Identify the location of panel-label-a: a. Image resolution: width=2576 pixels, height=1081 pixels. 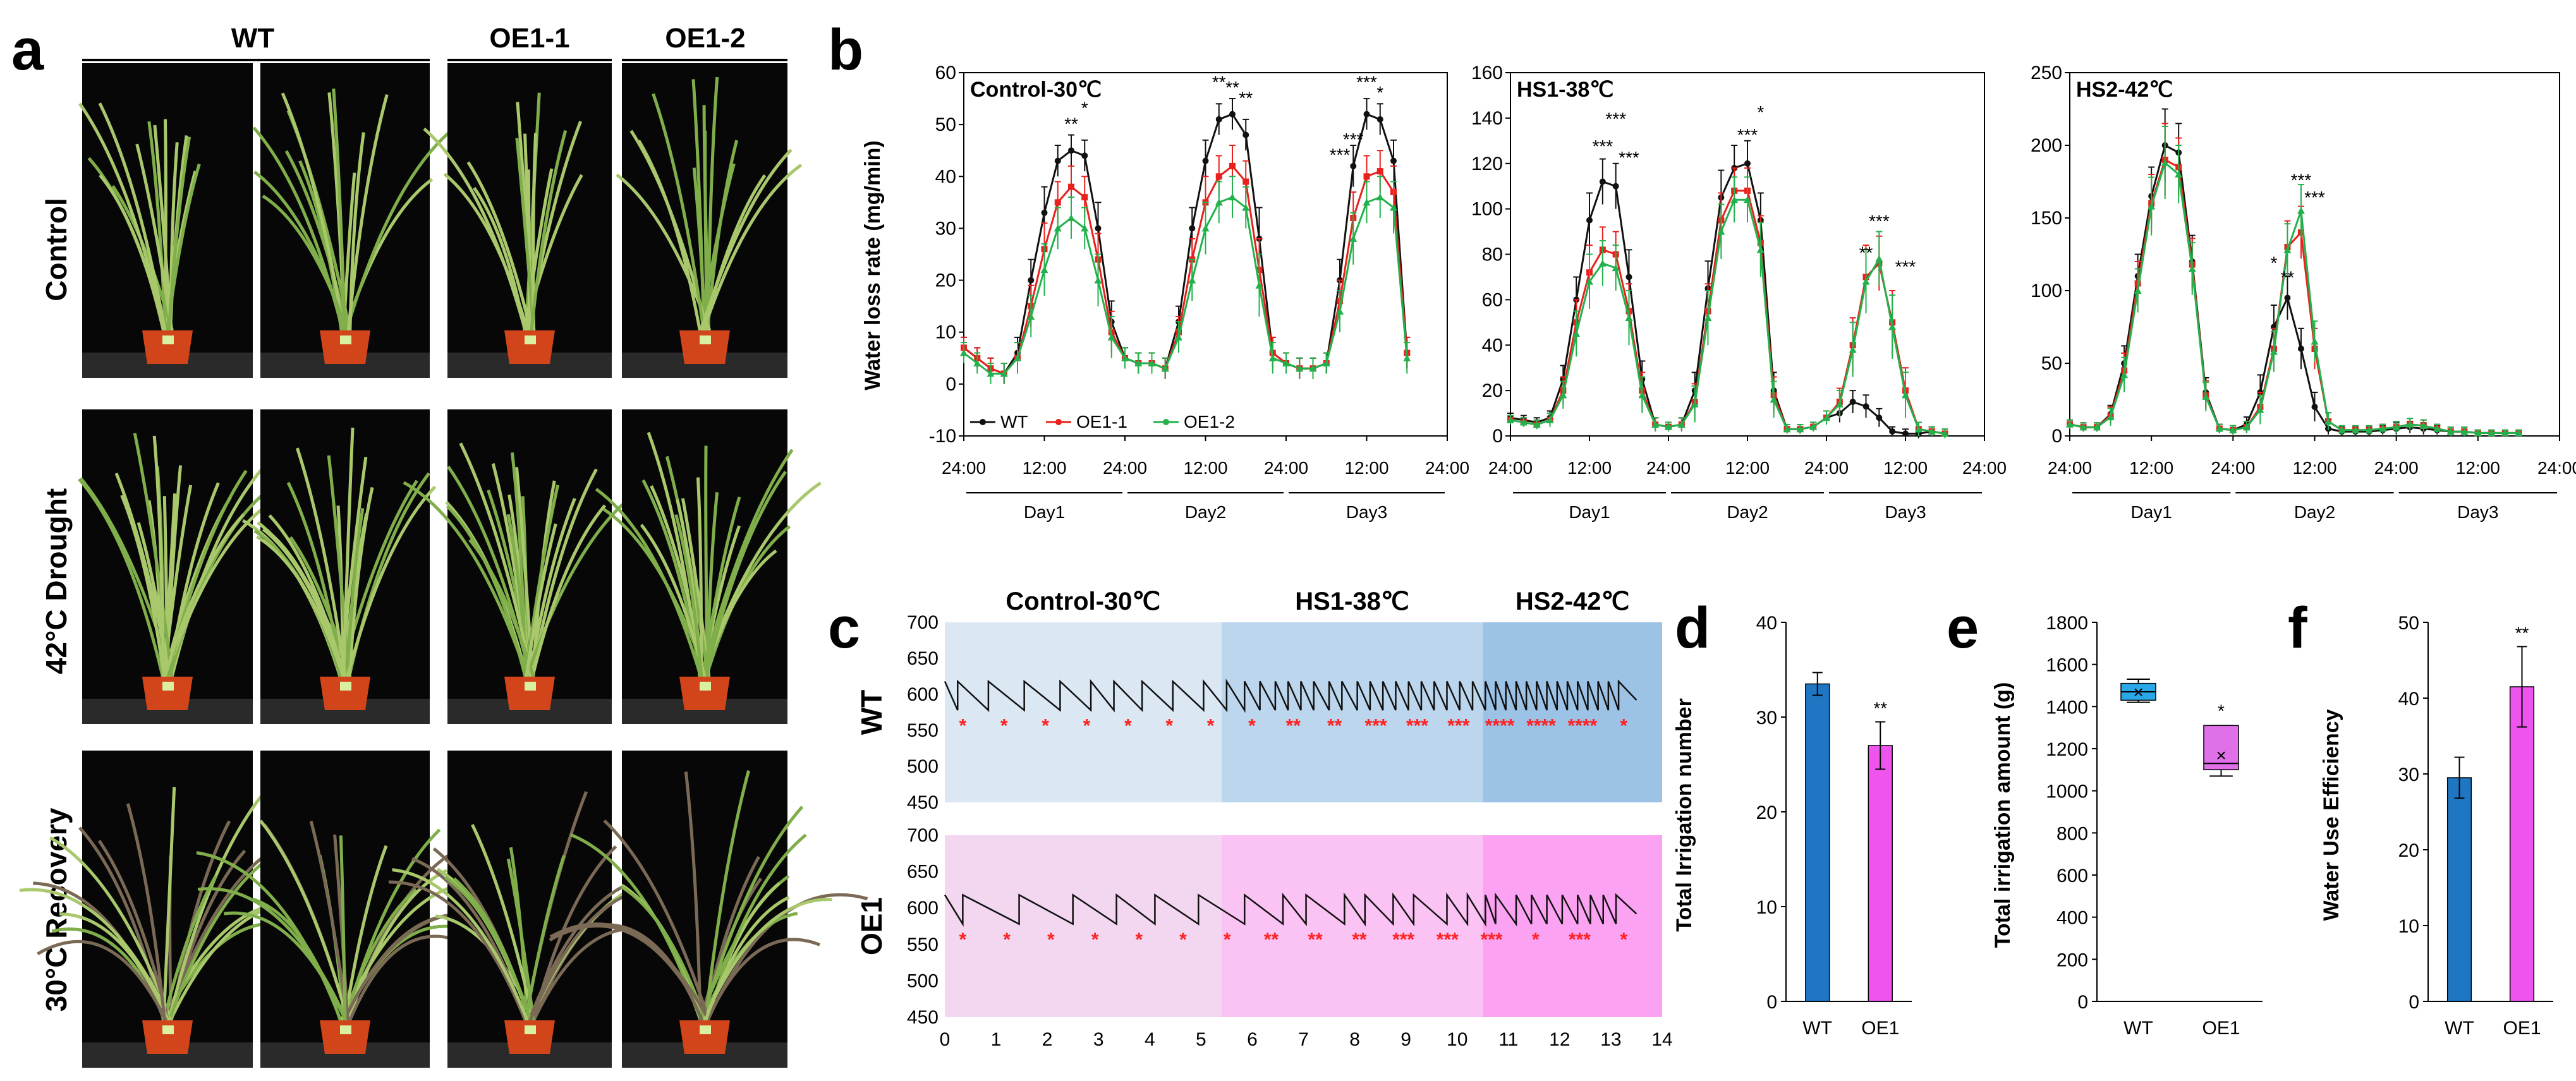
(27, 50).